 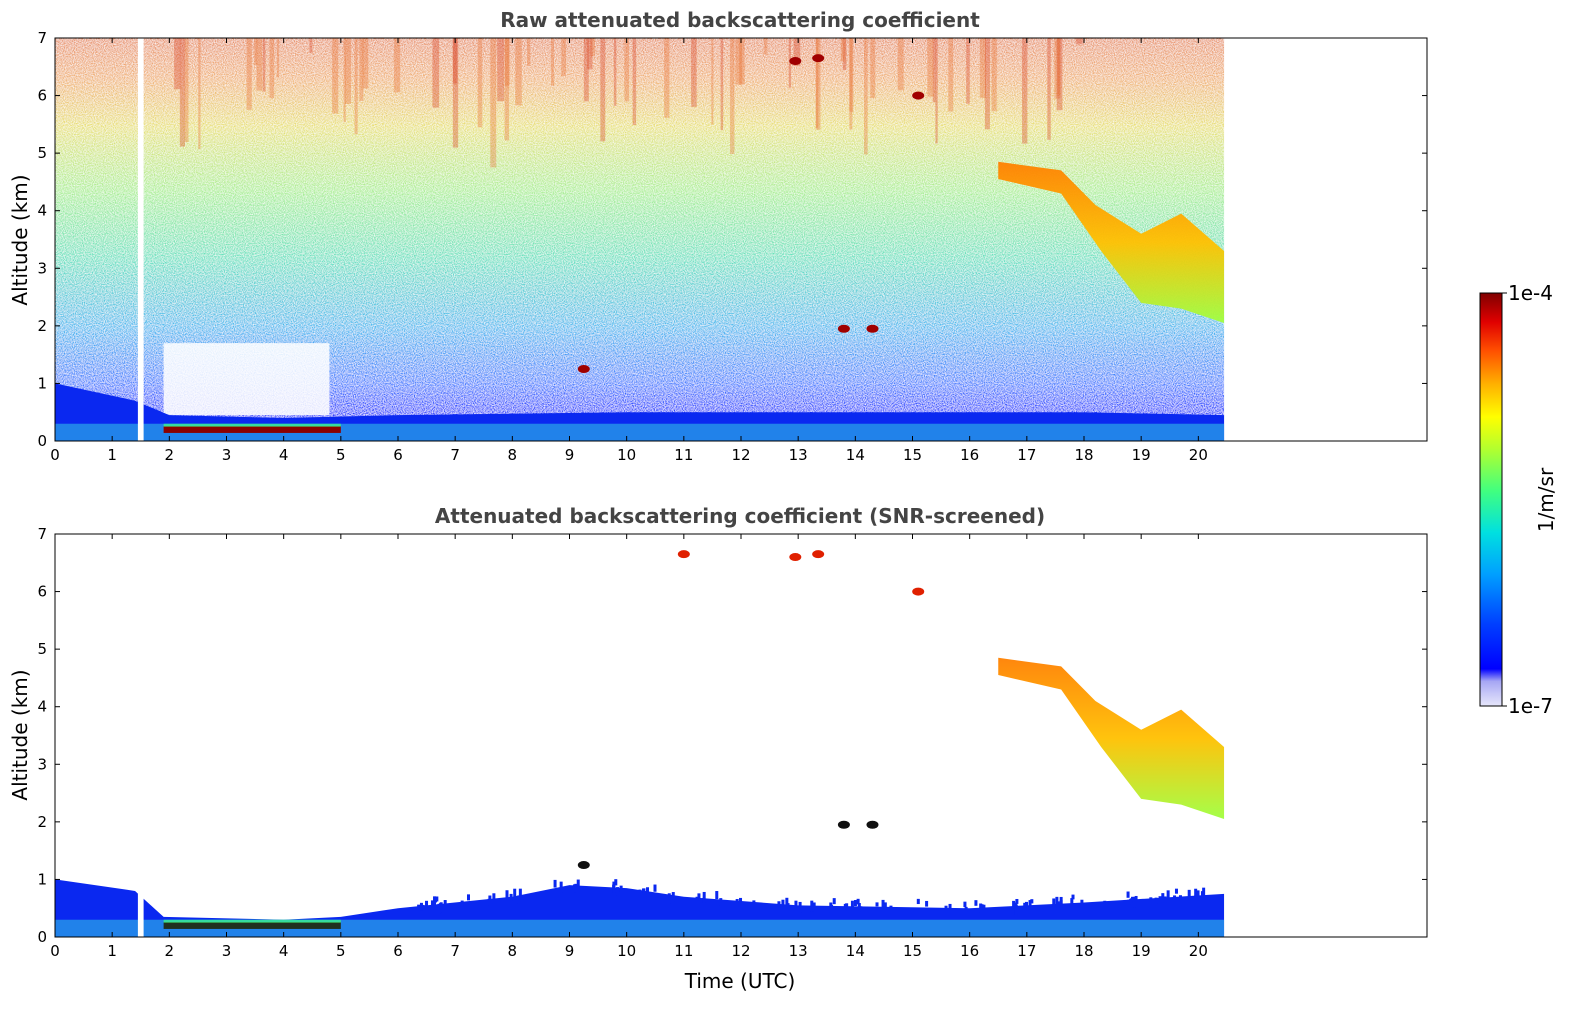 I want to click on x-tick-label: 20, so click(x=1198, y=455).